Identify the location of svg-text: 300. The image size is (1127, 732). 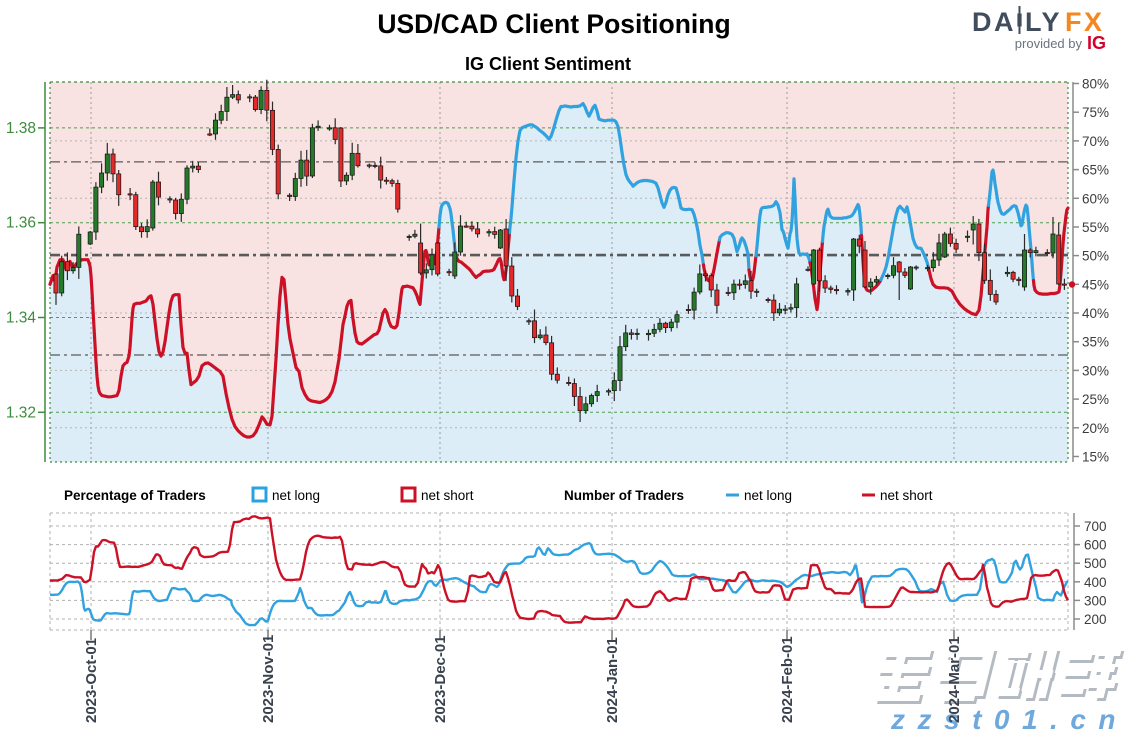
(1095, 600).